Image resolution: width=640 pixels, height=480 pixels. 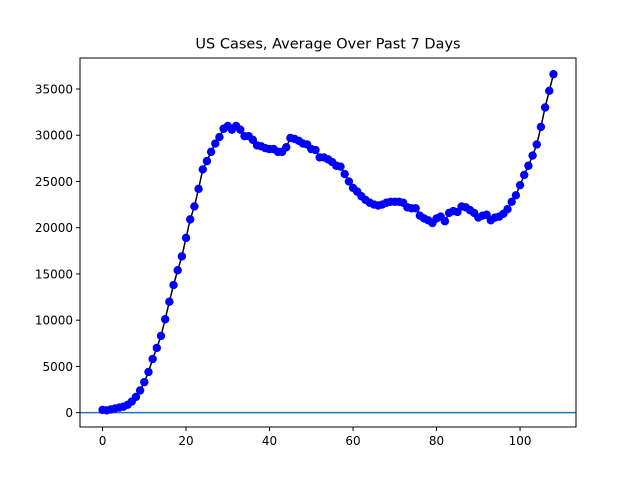 What do you see at coordinates (54, 321) in the screenshot?
I see `y-tick-label: 10000` at bounding box center [54, 321].